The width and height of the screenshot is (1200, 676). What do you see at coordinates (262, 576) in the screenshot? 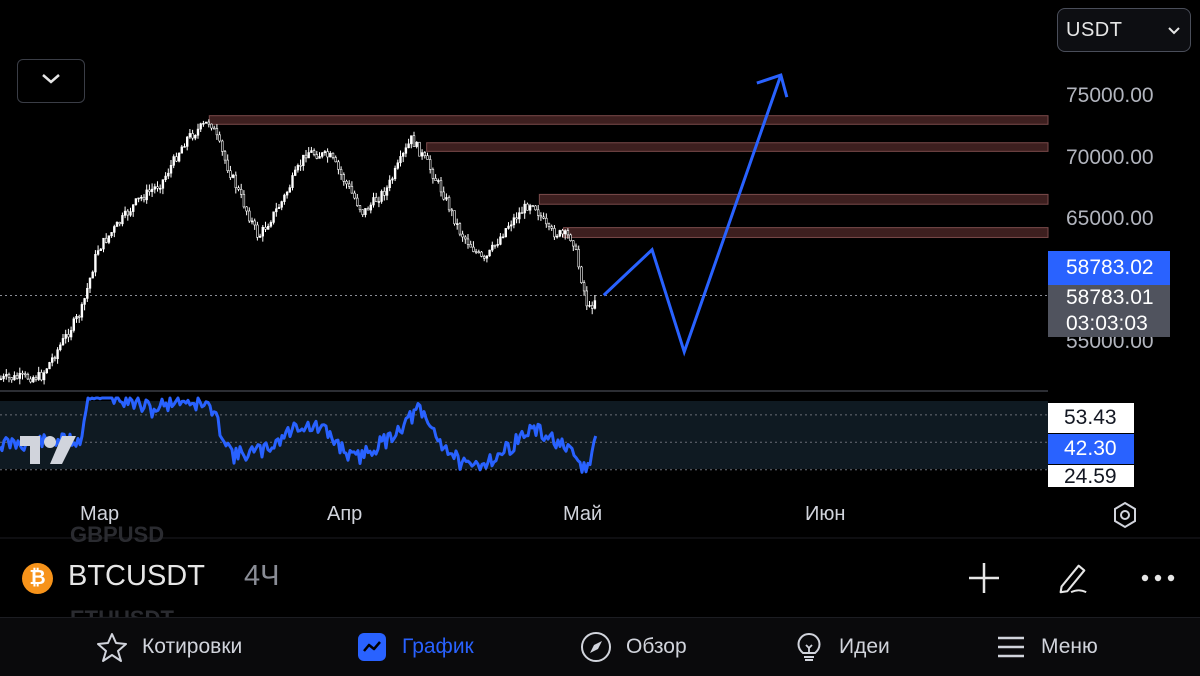
I see `interval-selector: 4Ч` at bounding box center [262, 576].